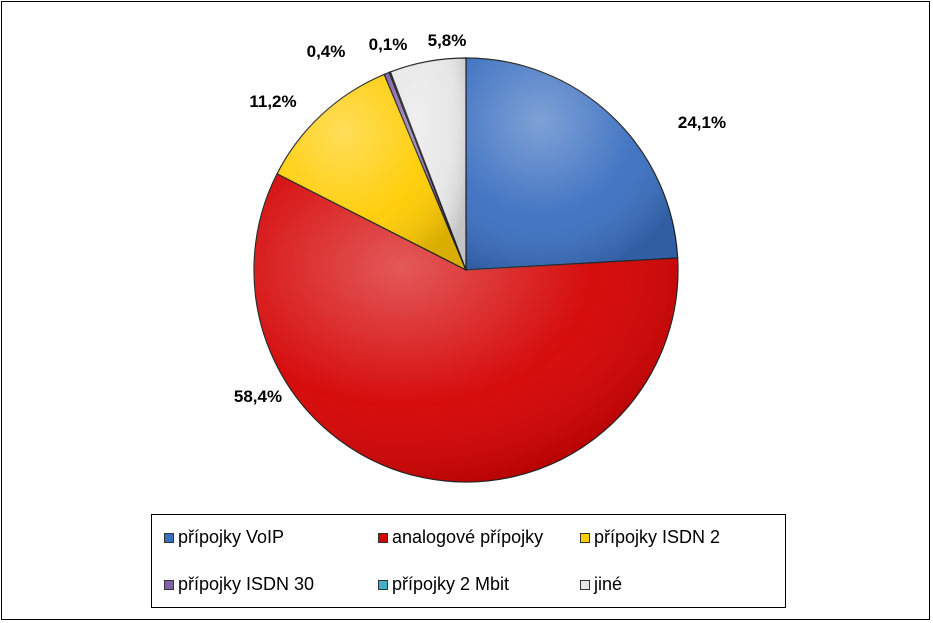  What do you see at coordinates (702, 122) in the screenshot?
I see `data-label-voip: 24,1%` at bounding box center [702, 122].